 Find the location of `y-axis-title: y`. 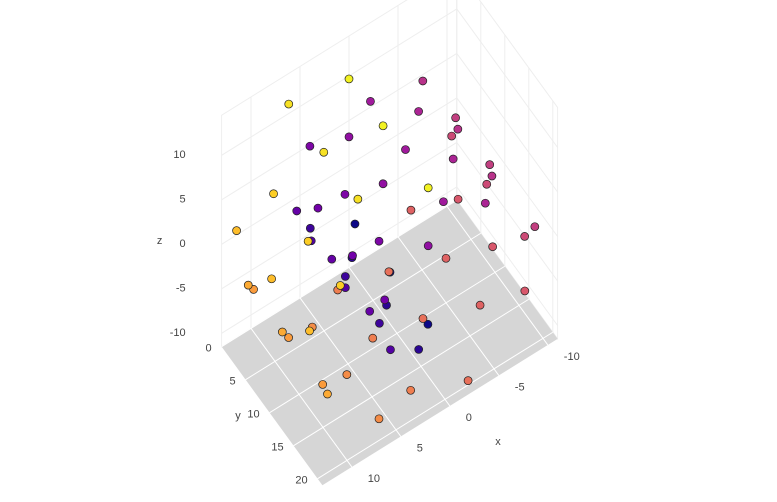

y-axis-title: y is located at coordinates (238, 416).